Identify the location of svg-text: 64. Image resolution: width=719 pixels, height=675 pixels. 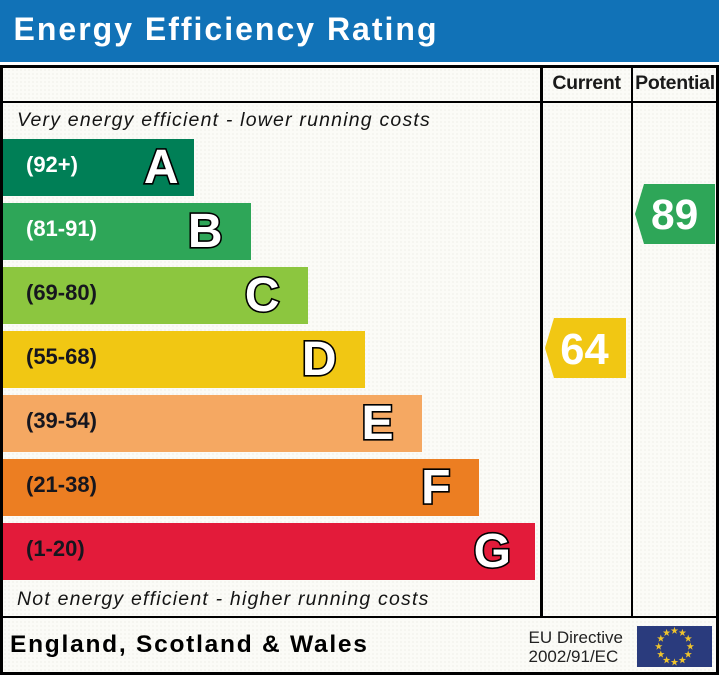
(584, 350).